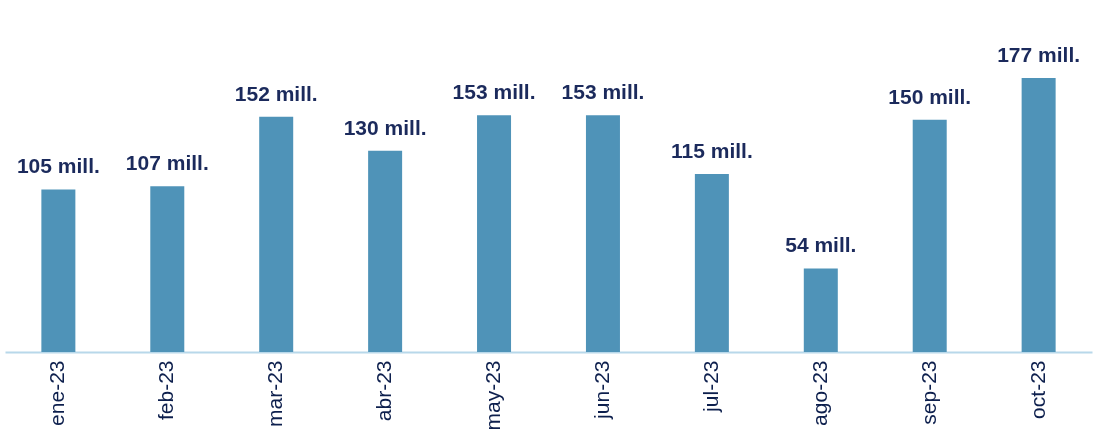  I want to click on data-label: 54 mill., so click(821, 245).